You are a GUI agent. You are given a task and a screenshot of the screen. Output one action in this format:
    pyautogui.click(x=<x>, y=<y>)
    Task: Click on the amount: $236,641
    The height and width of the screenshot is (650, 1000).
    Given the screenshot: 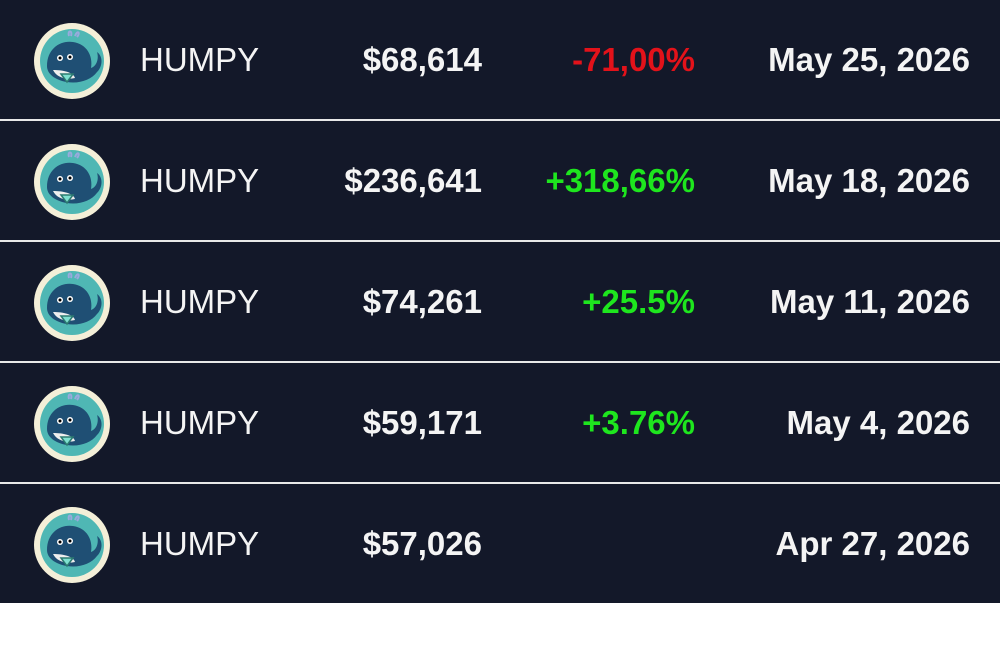 What is the action you would take?
    pyautogui.click(x=413, y=180)
    